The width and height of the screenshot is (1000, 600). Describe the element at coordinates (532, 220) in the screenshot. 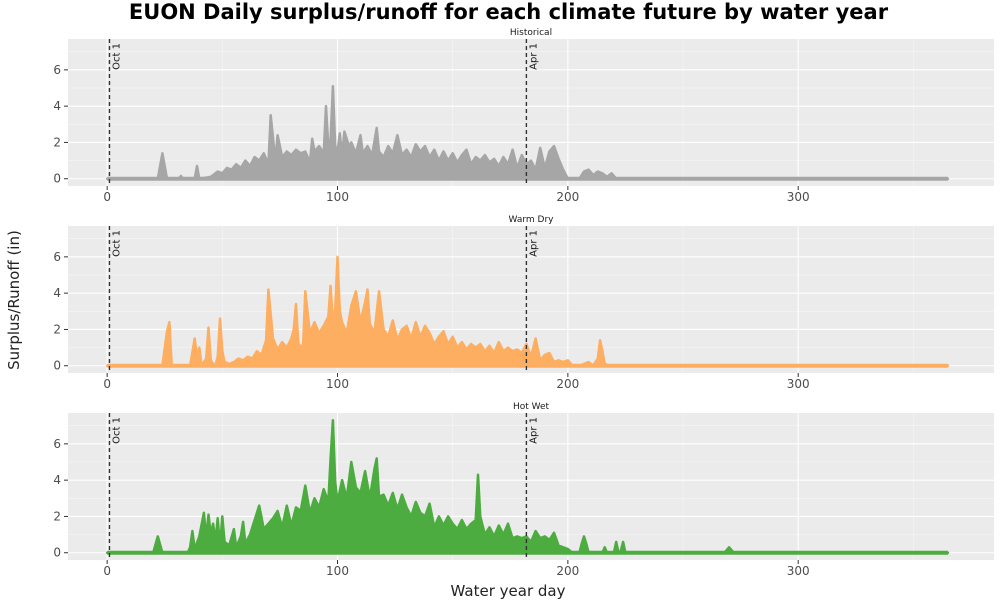

I see `panel-strip-label: Warm Dry` at that location.